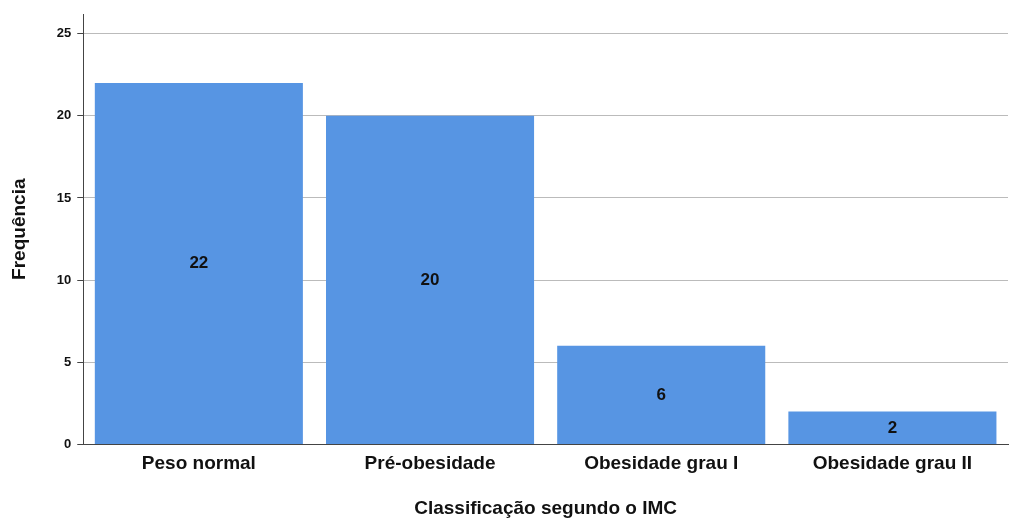 Image resolution: width=1012 pixels, height=528 pixels. I want to click on x-axis-title: Classificação segundo o IMC, so click(546, 507).